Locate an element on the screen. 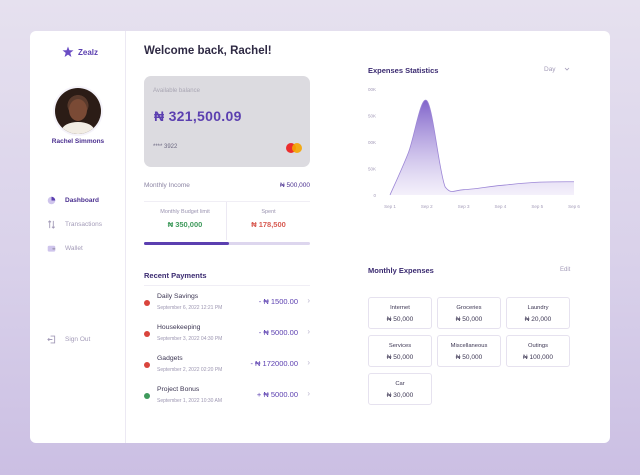  budget-progress-bar is located at coordinates (227, 243).